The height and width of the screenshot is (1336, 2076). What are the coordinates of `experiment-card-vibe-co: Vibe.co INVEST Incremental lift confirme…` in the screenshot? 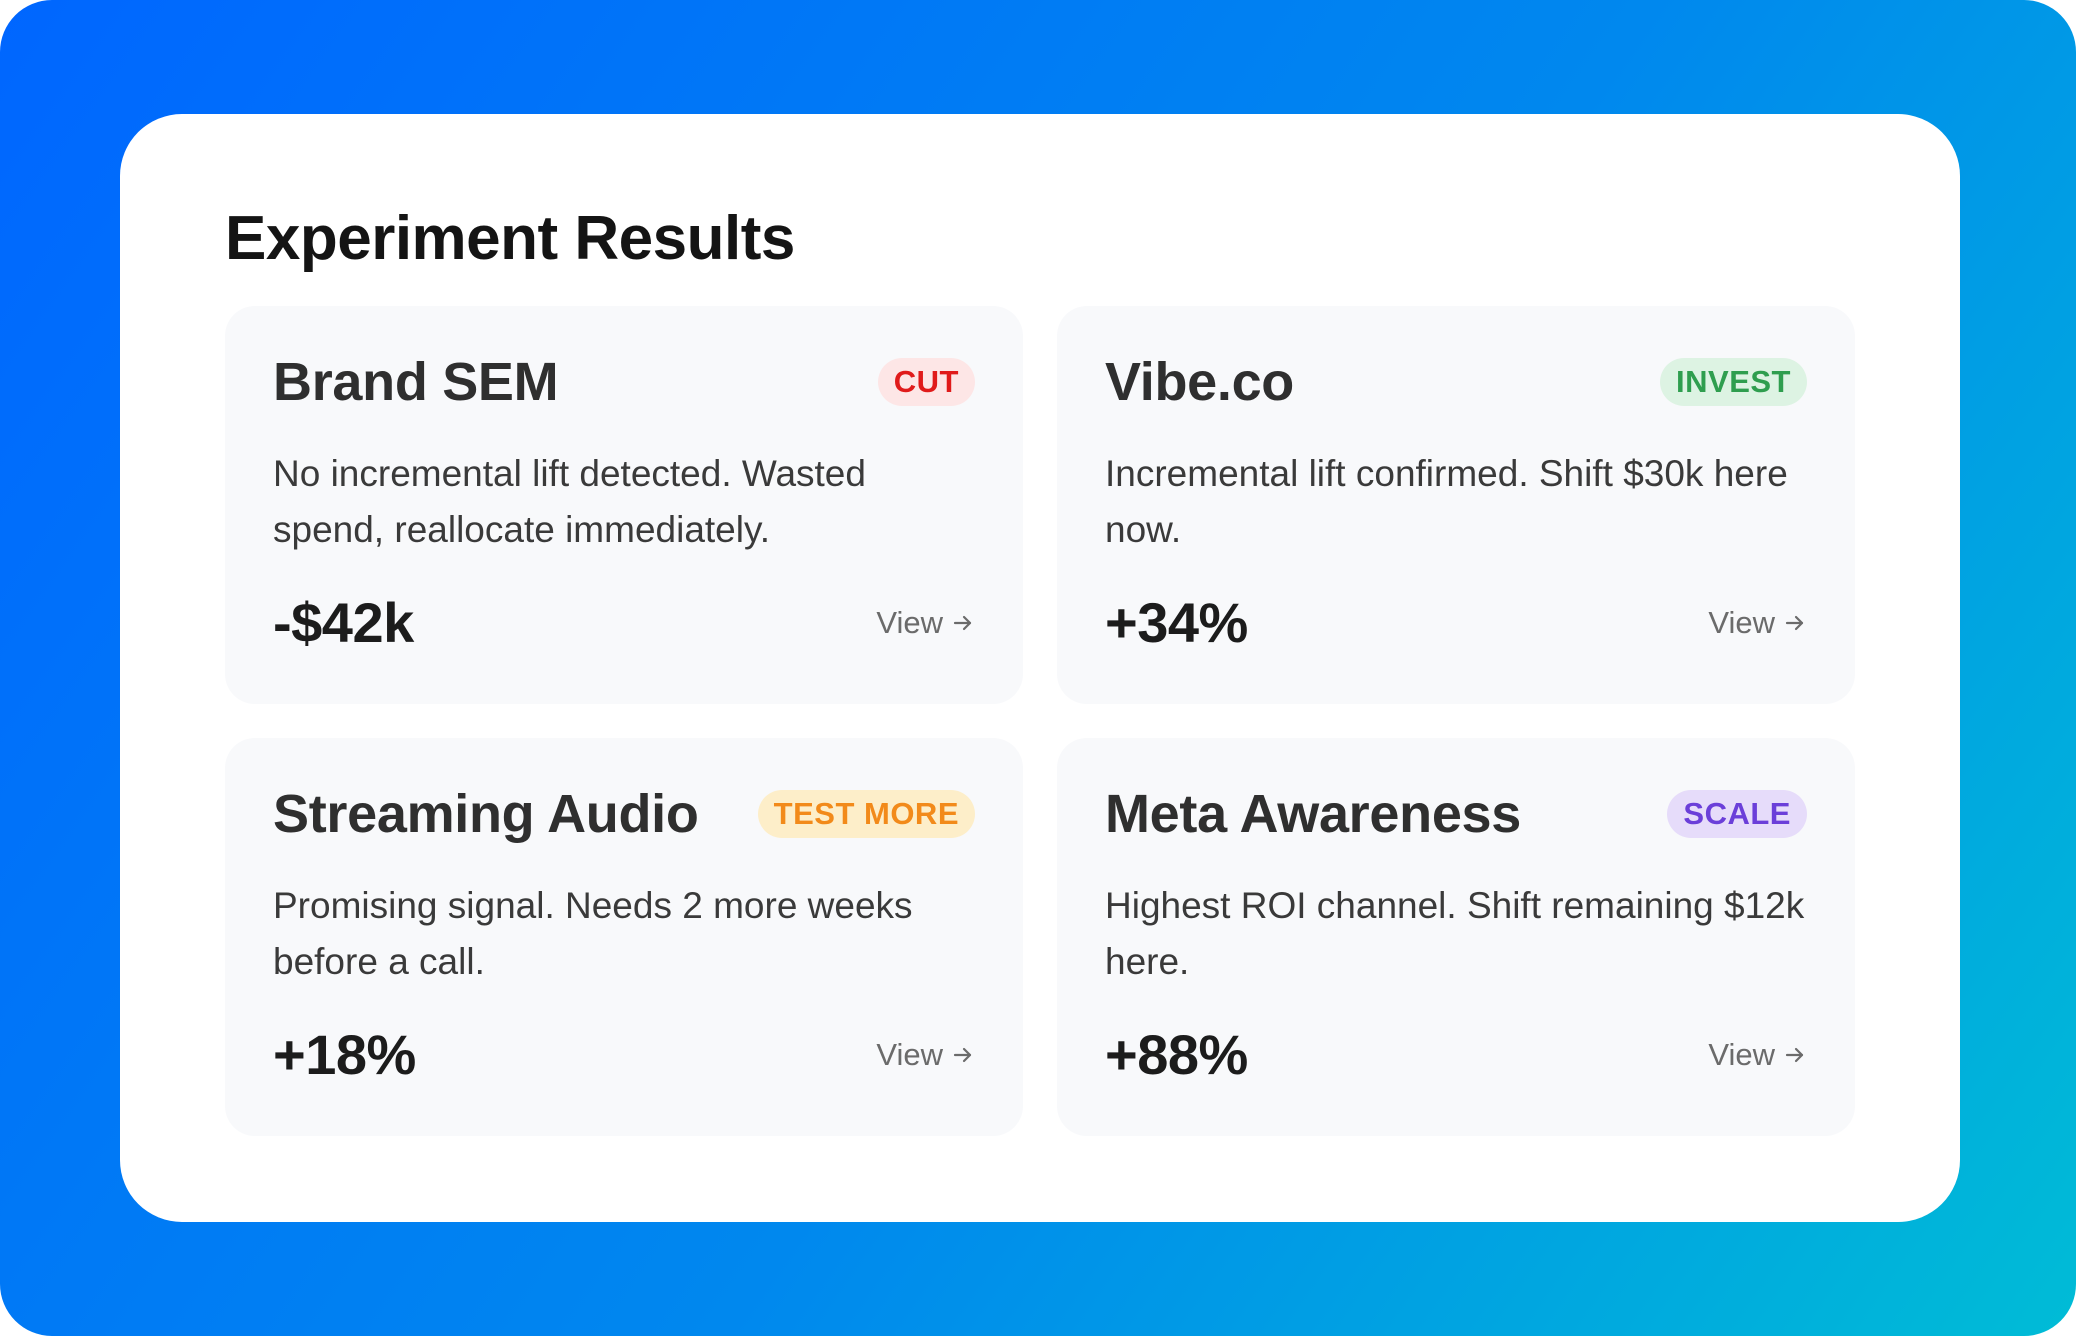 It's located at (1456, 505).